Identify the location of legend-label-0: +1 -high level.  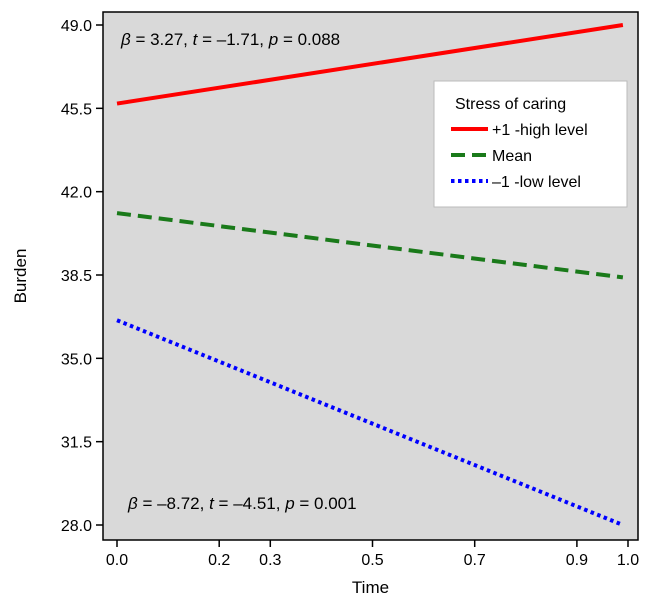
(540, 130).